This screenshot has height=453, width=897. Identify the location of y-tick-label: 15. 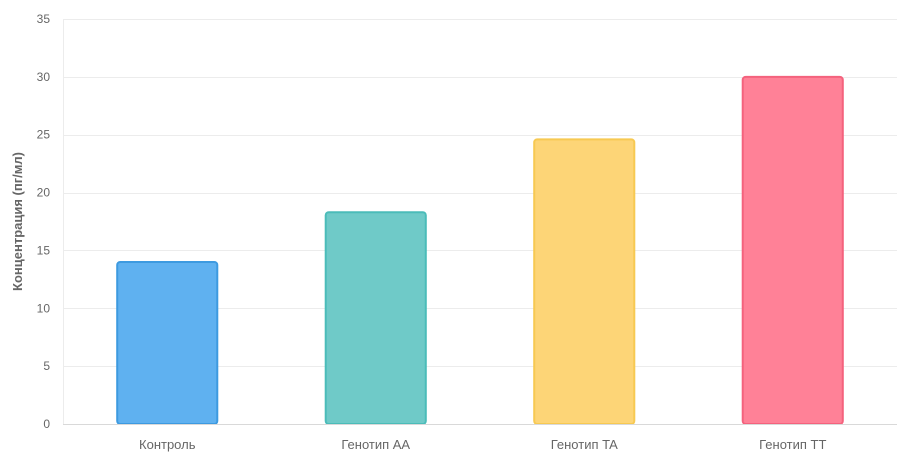
(44, 250).